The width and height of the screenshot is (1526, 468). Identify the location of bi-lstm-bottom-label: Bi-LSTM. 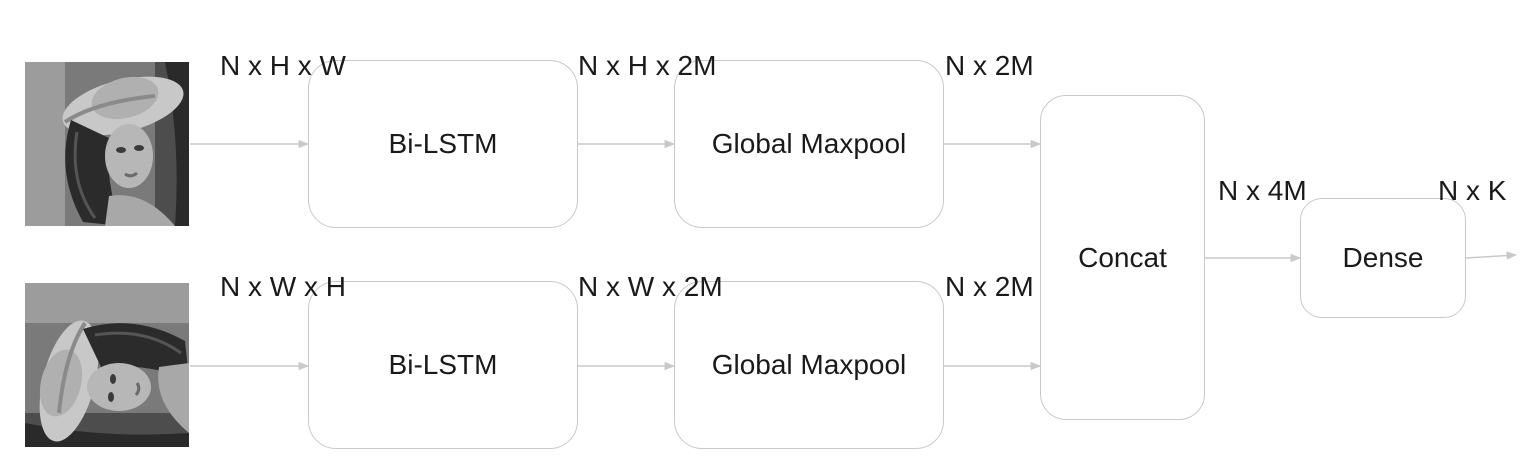
(443, 364).